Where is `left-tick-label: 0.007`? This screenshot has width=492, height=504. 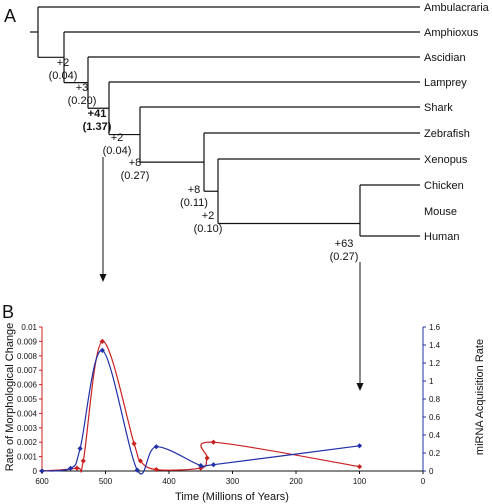 left-tick-label: 0.007 is located at coordinates (27, 370).